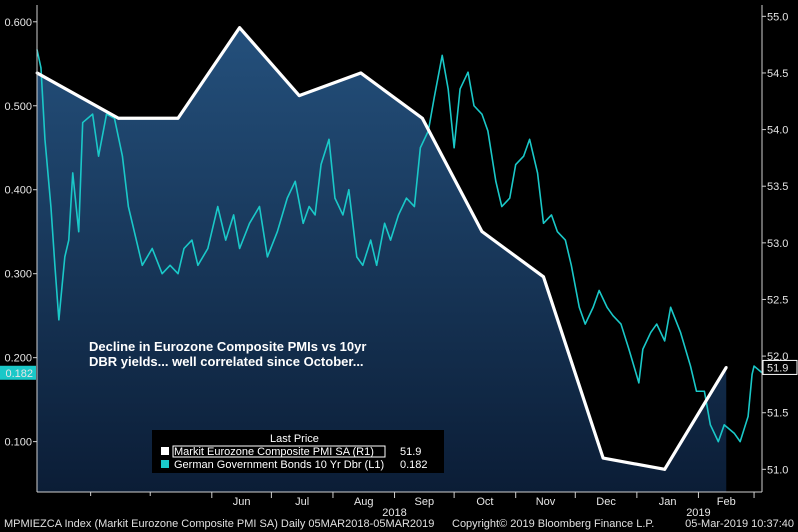  What do you see at coordinates (668, 502) in the screenshot?
I see `month-label: Jan` at bounding box center [668, 502].